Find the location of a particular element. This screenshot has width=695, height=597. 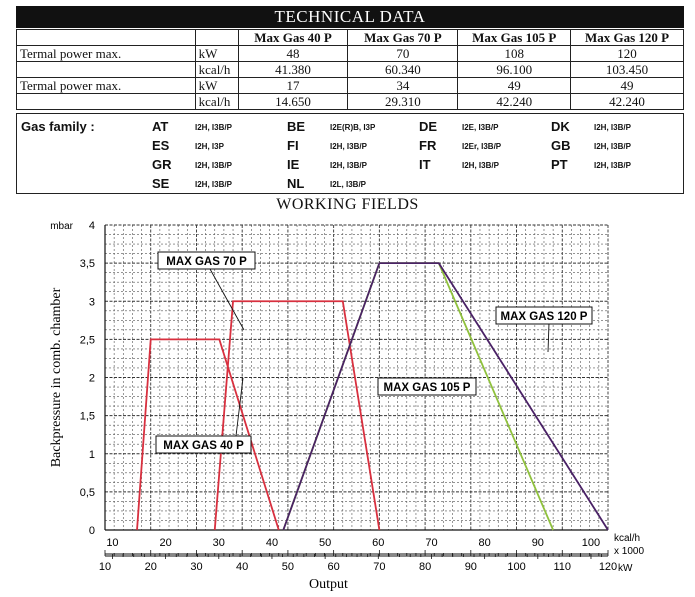

x-tick-label-kw: 60 is located at coordinates (334, 567).